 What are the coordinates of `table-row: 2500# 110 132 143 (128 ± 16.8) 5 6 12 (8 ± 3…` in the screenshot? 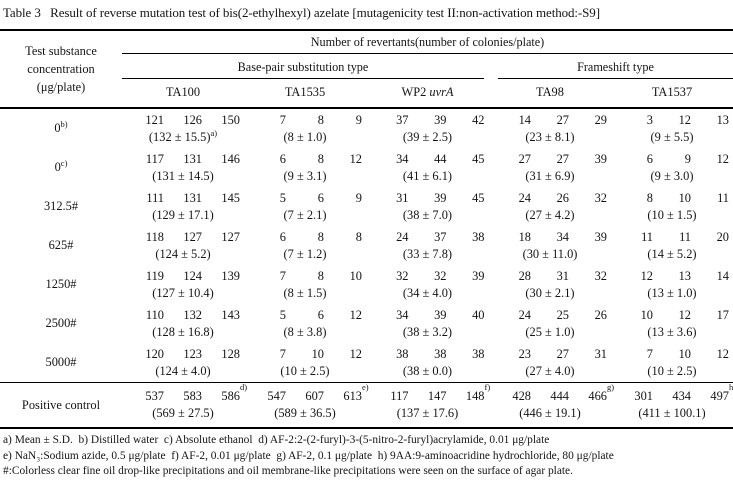 It's located at (366, 323).